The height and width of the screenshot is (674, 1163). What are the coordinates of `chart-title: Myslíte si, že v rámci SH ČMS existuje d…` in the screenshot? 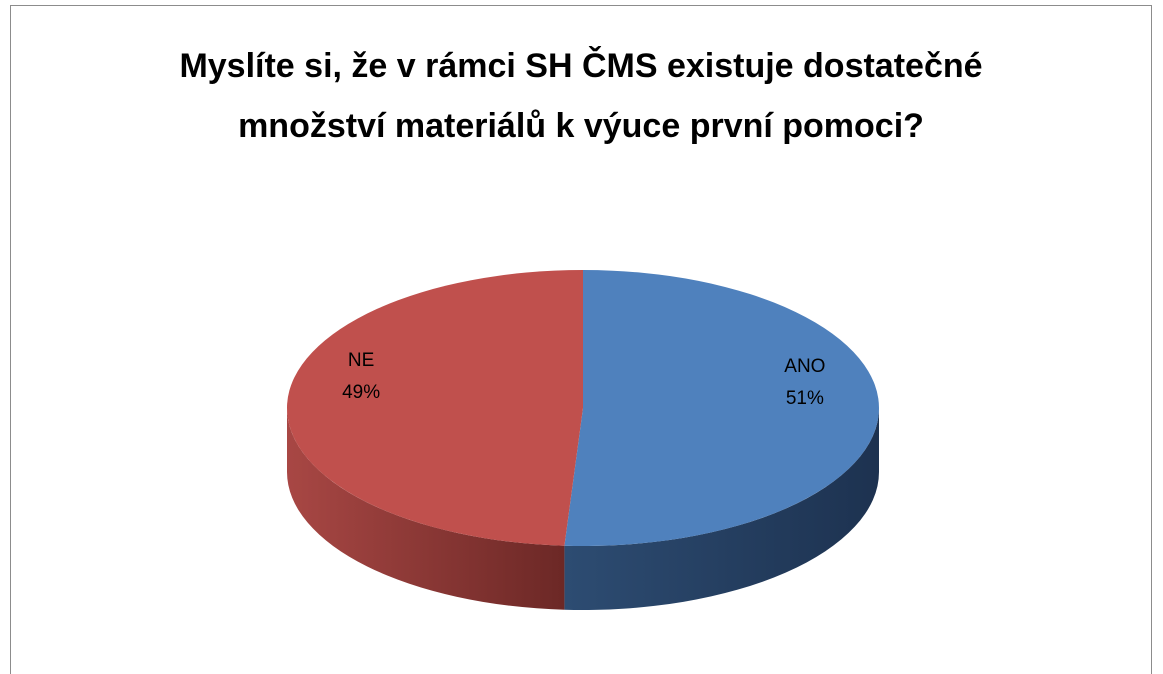 It's located at (581, 96).